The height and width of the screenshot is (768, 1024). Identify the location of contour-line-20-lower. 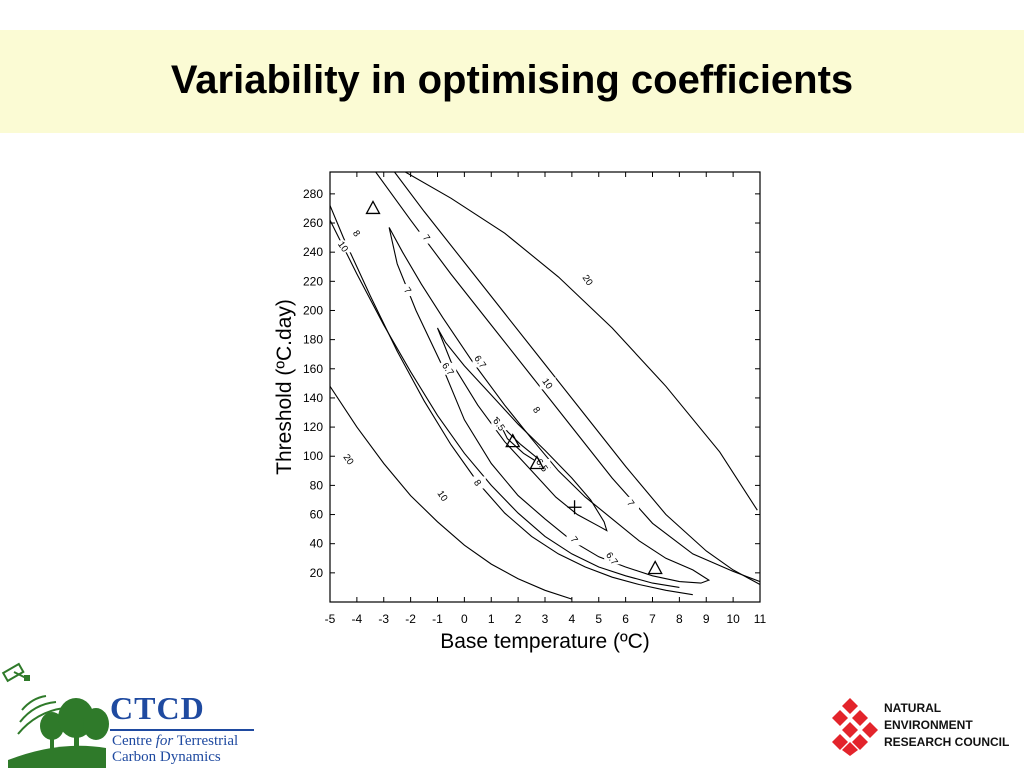
(451, 492).